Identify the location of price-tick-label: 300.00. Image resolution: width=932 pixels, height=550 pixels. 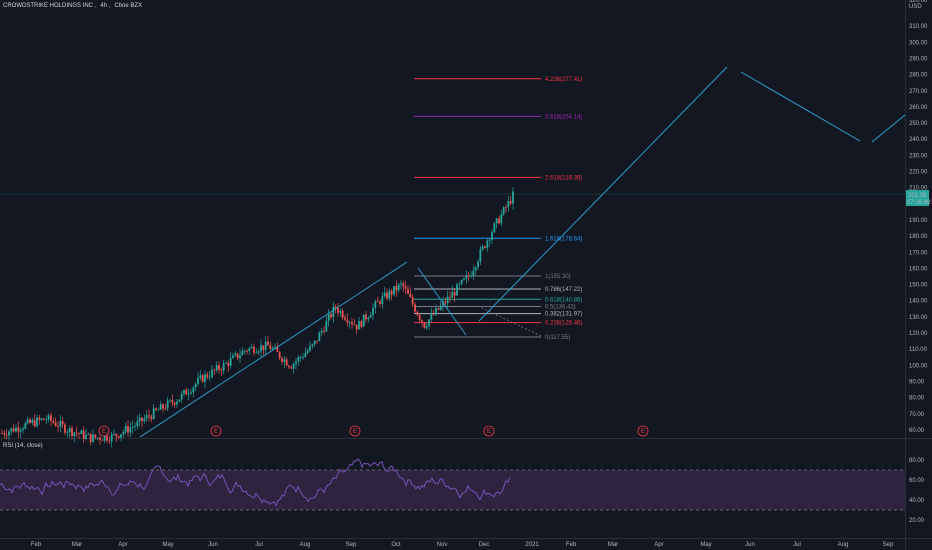
(918, 43).